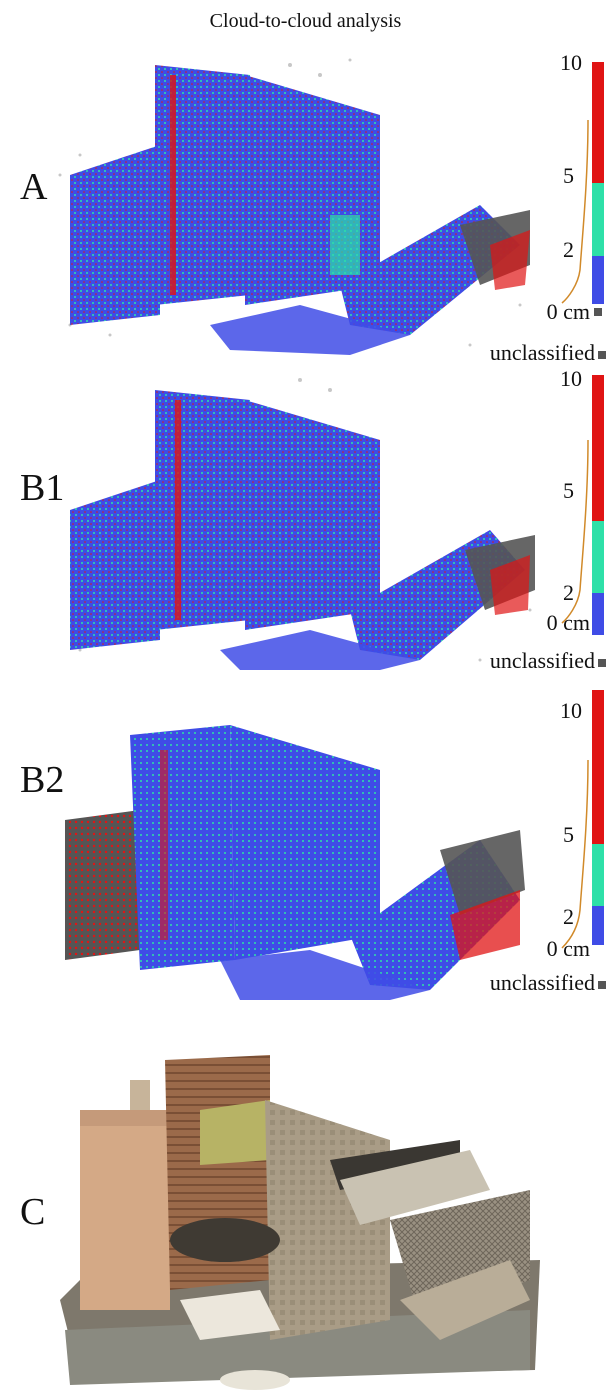 Image resolution: width=611 pixels, height=1393 pixels. Describe the element at coordinates (571, 62) in the screenshot. I see `scale-tick-10-a: 10` at that location.